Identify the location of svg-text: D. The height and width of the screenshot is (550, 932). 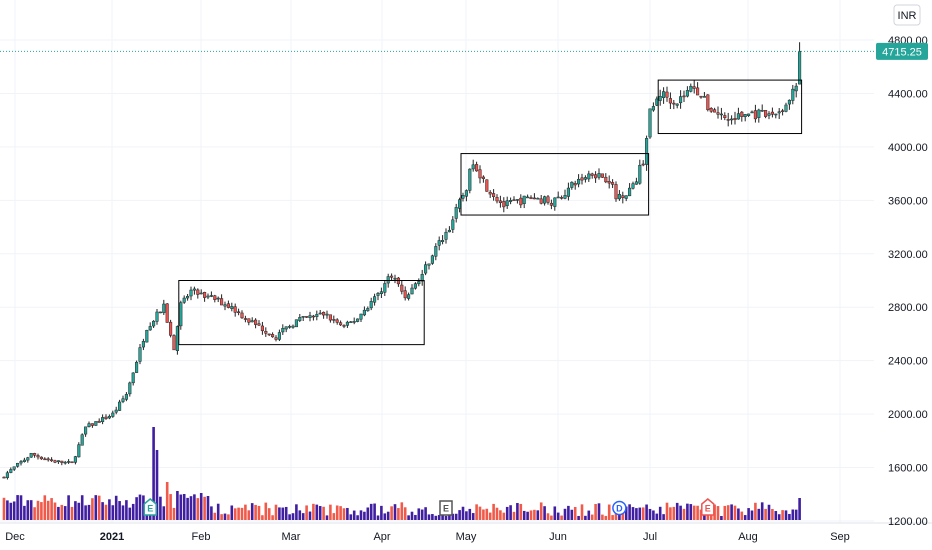
(619, 509).